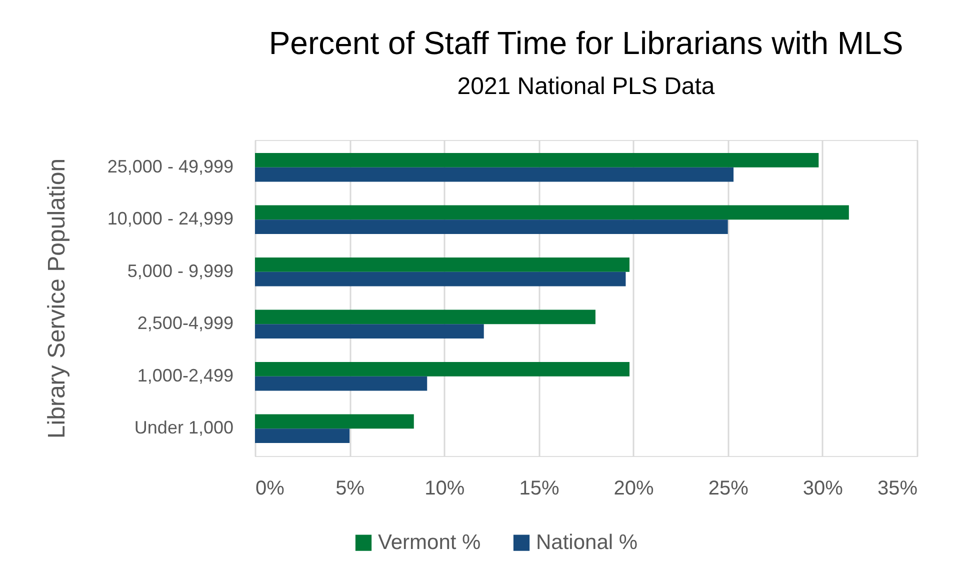 This screenshot has width=964, height=582. I want to click on y-tick-label: 2,500-4,999, so click(185, 323).